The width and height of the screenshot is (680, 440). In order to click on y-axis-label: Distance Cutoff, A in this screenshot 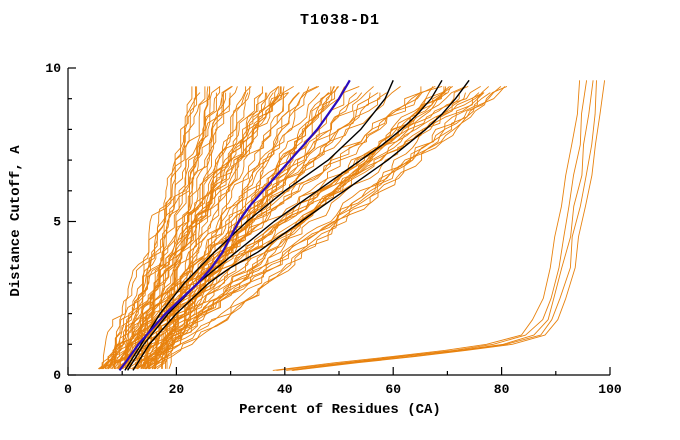, I will do `click(16, 221)`.